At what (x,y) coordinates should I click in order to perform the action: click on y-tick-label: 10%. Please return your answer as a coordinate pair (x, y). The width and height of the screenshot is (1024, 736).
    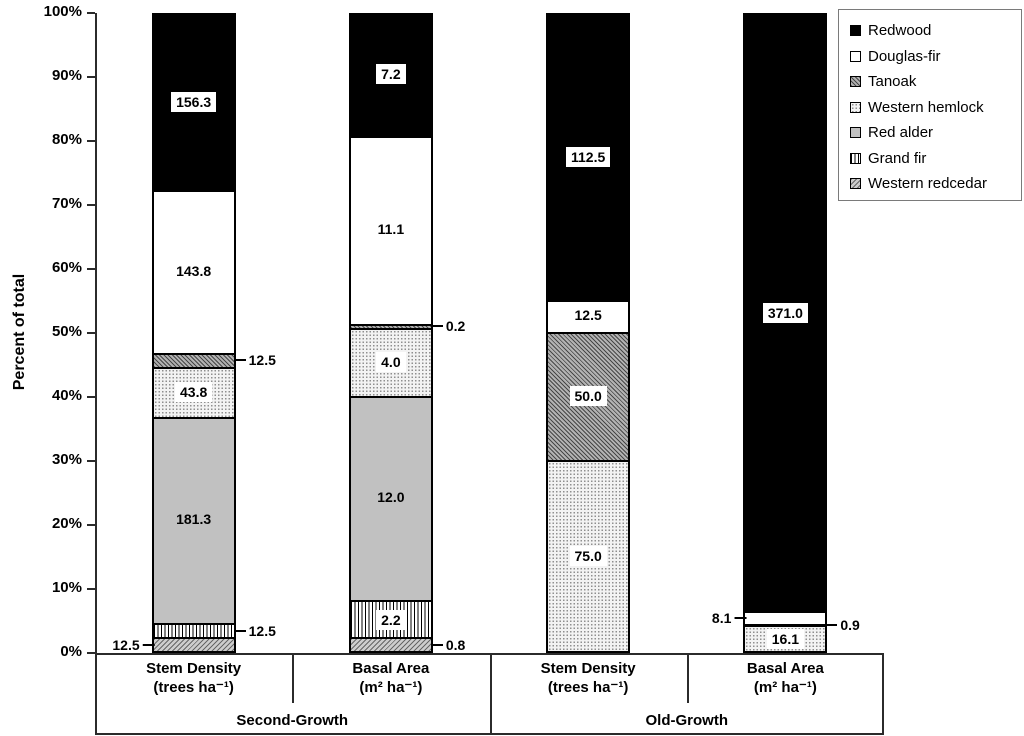
    Looking at the image, I should click on (66, 587).